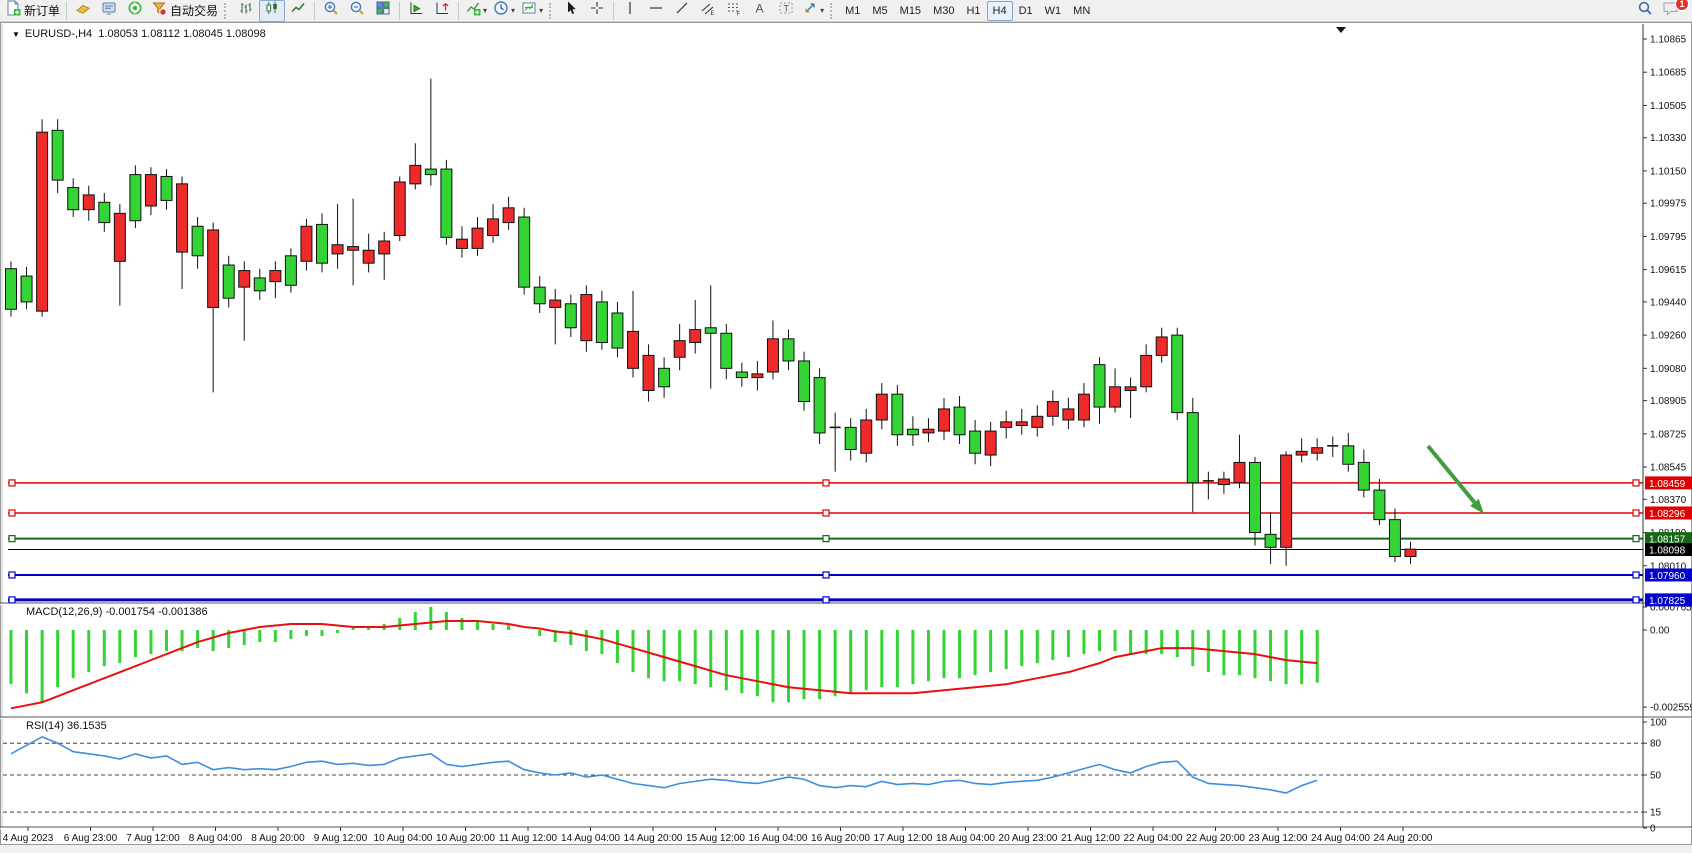  Describe the element at coordinates (416, 11) in the screenshot. I see `auto-scroll-button` at that location.